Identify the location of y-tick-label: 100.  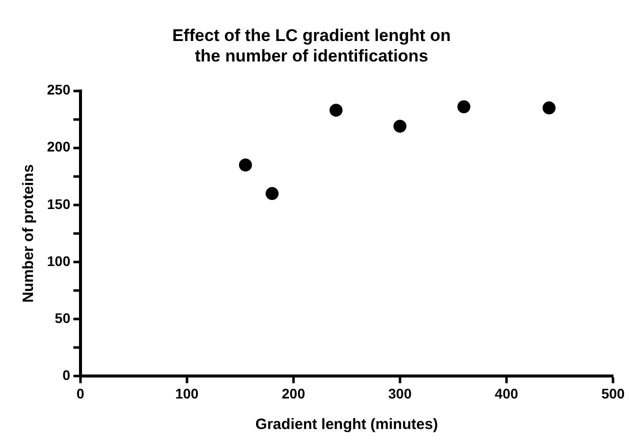
(59, 260).